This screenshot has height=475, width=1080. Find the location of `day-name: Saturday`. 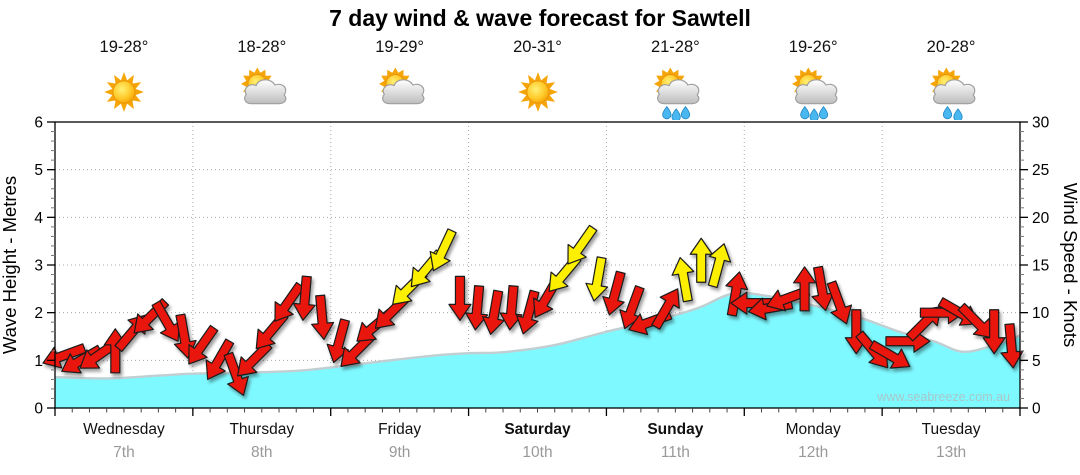

day-name: Saturday is located at coordinates (537, 429).